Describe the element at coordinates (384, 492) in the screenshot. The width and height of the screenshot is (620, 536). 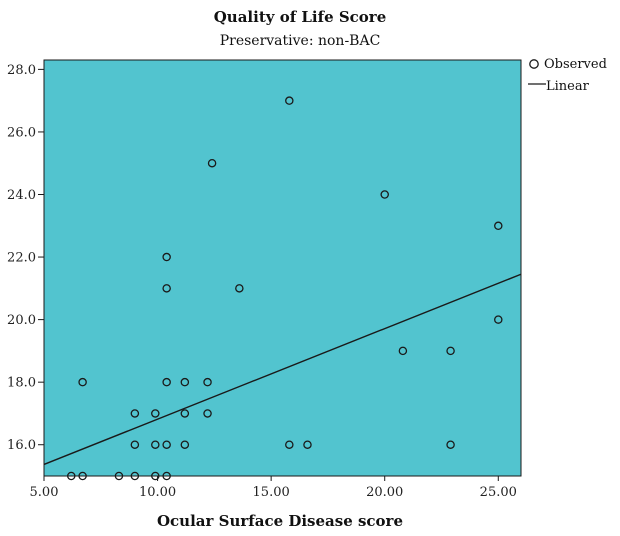
I see `x-tick-label: 20.00` at that location.